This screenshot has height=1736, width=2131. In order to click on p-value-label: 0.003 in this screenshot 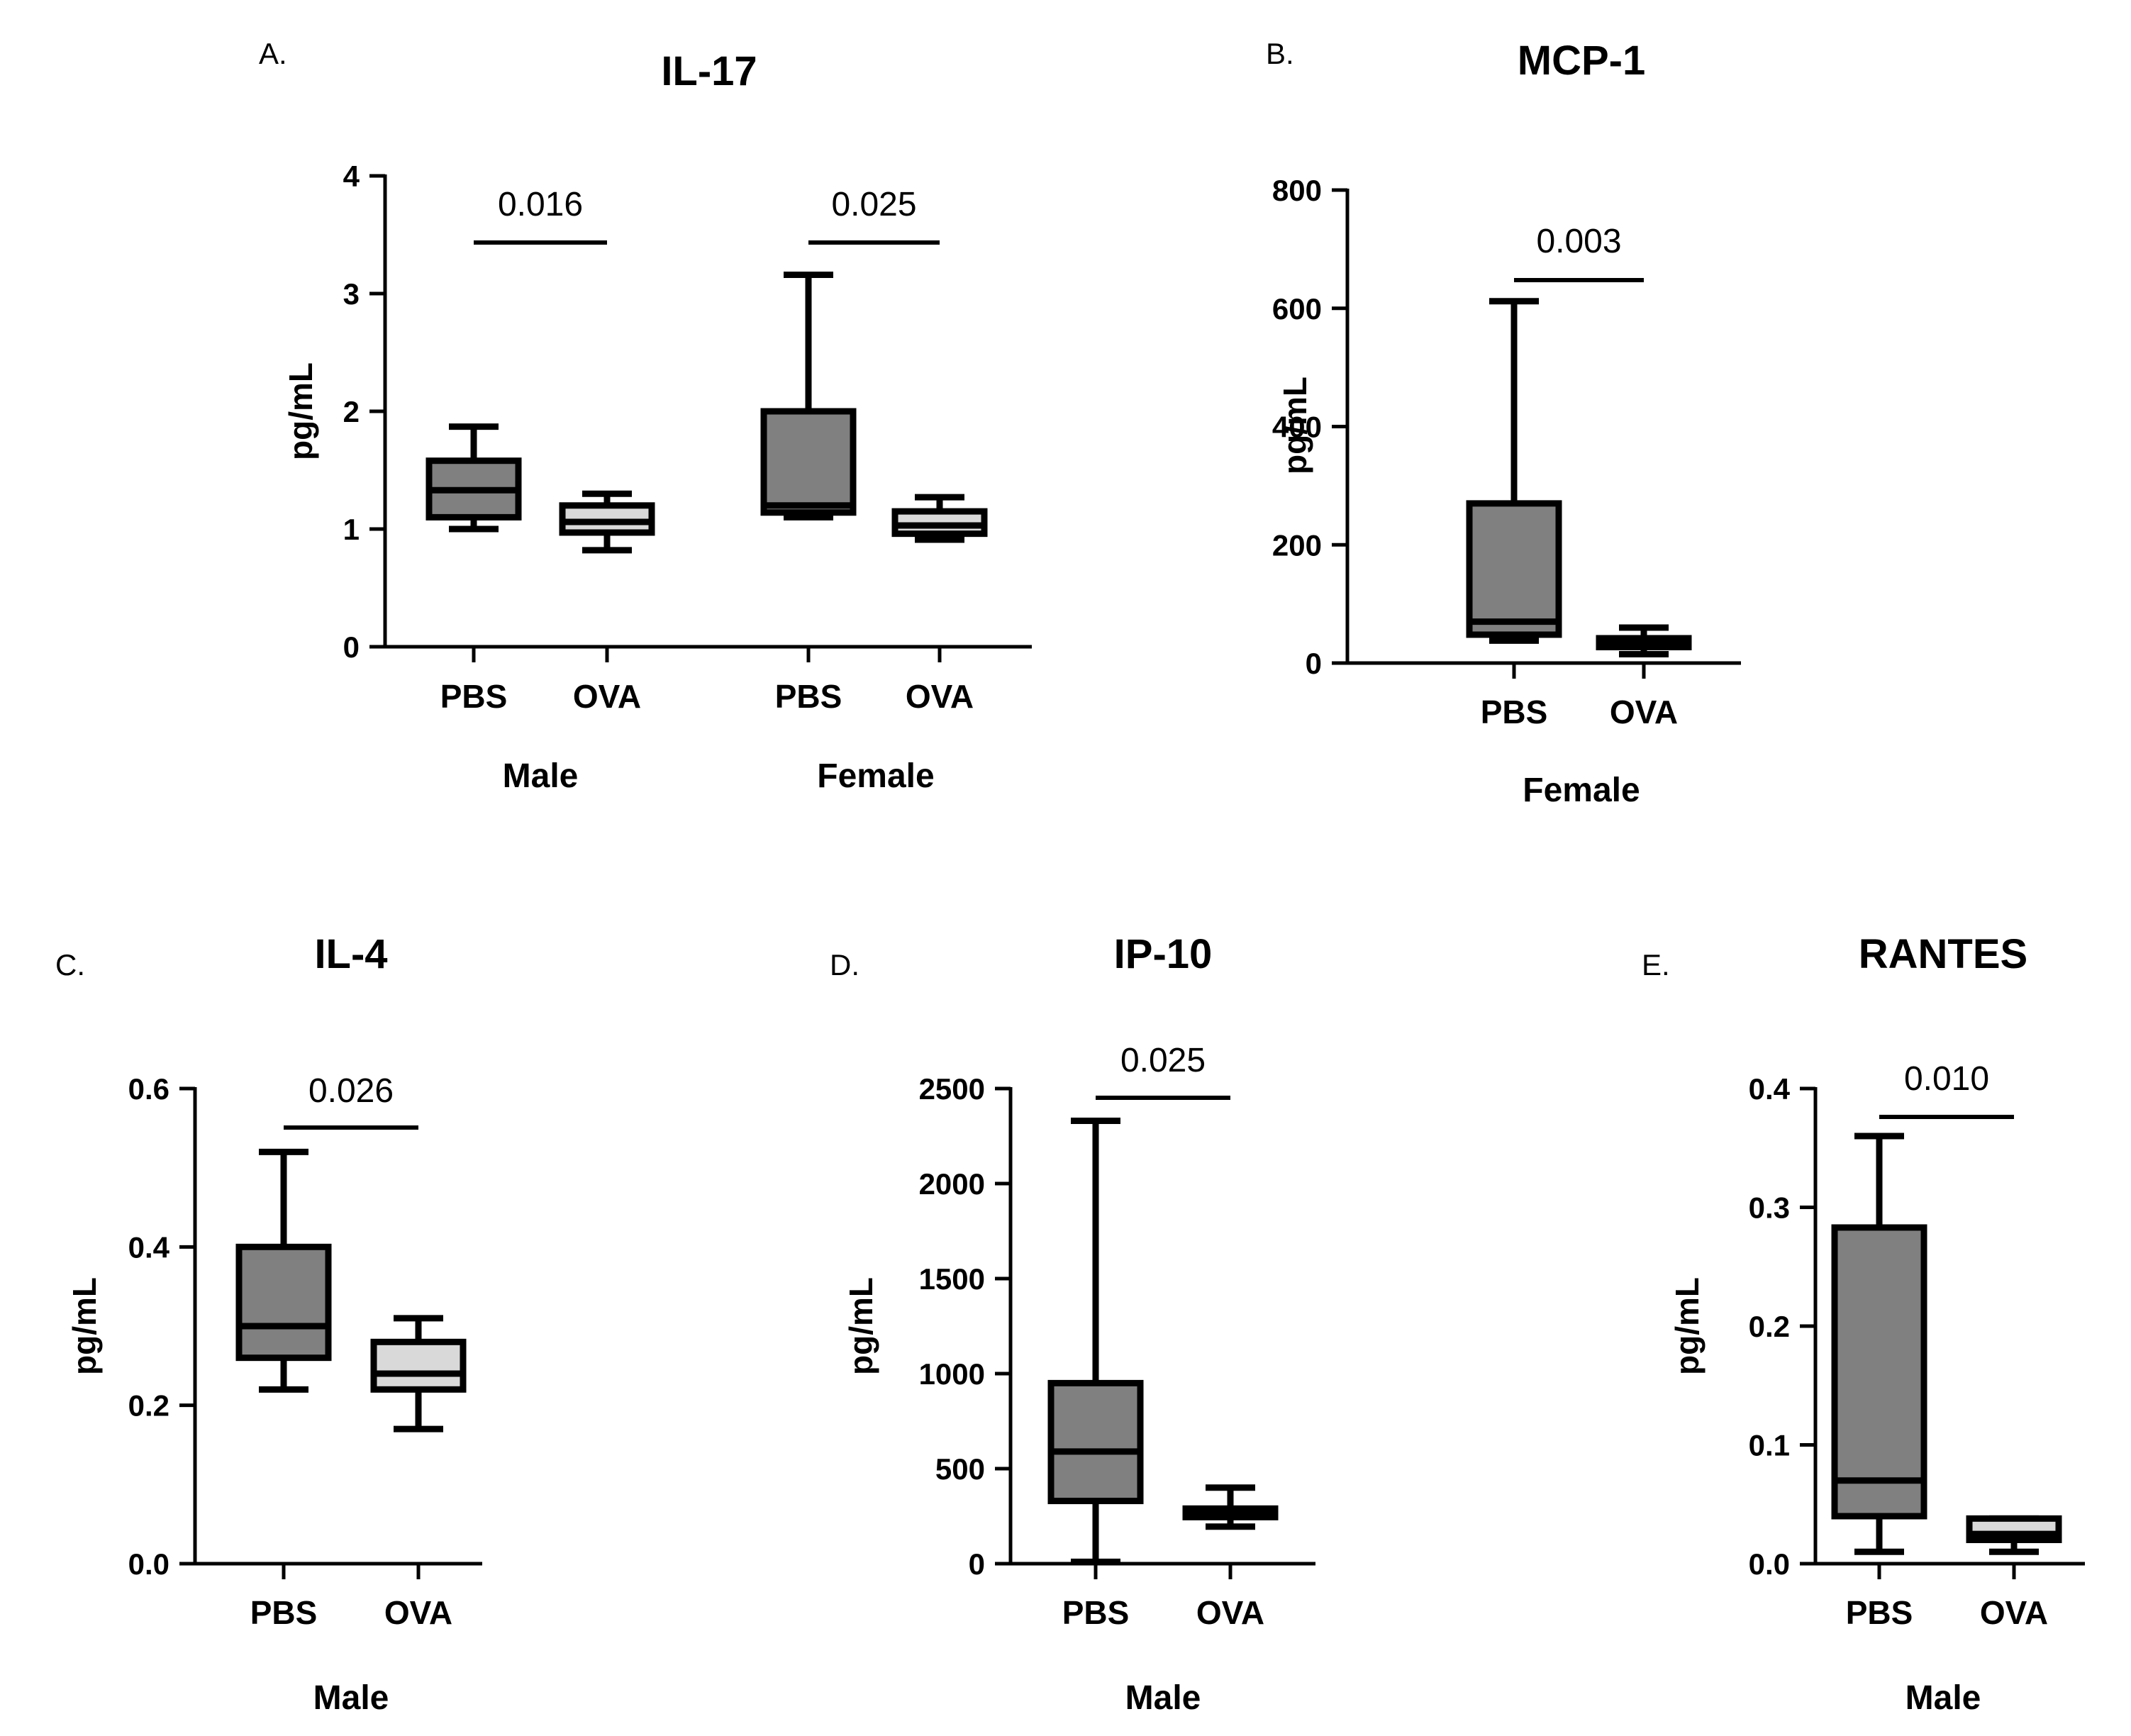, I will do `click(1578, 241)`.